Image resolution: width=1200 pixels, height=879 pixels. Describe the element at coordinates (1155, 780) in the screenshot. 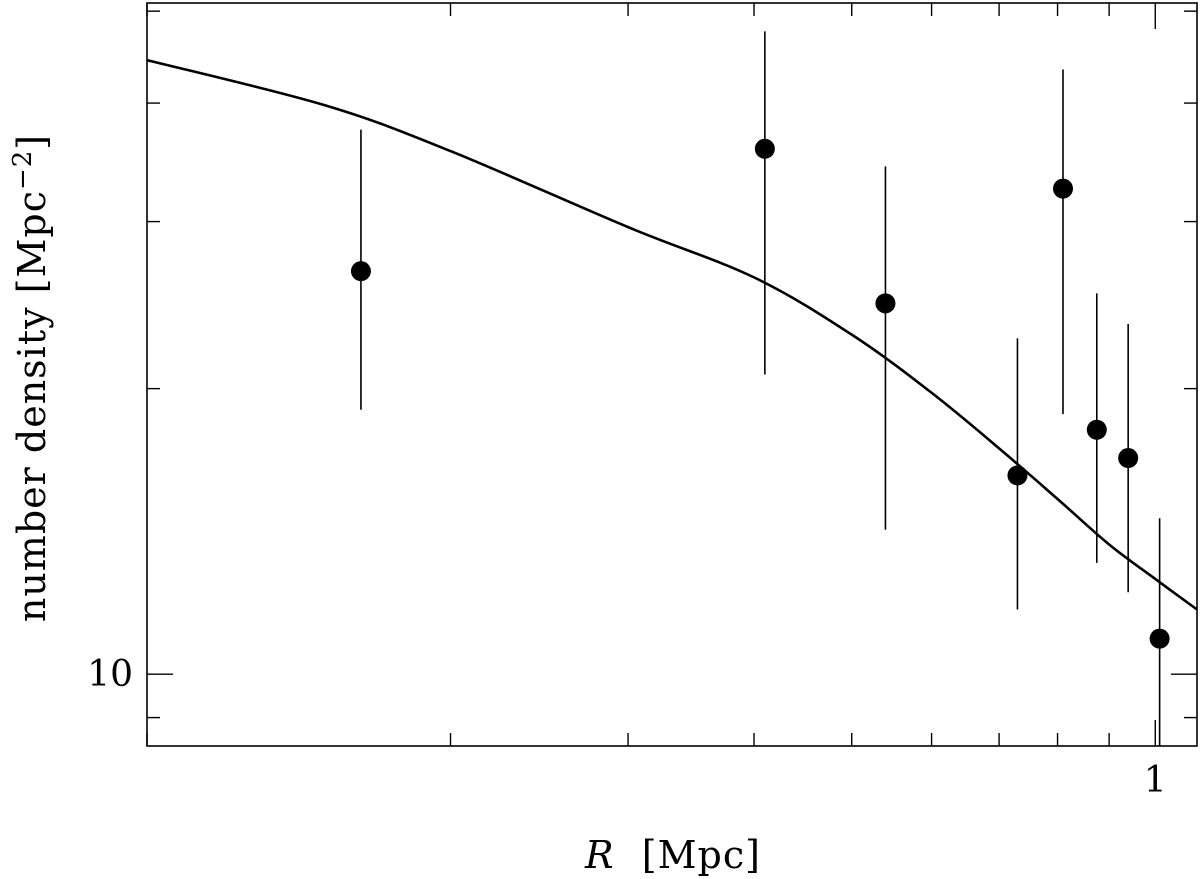

I see `x-tick-label: 1` at that location.